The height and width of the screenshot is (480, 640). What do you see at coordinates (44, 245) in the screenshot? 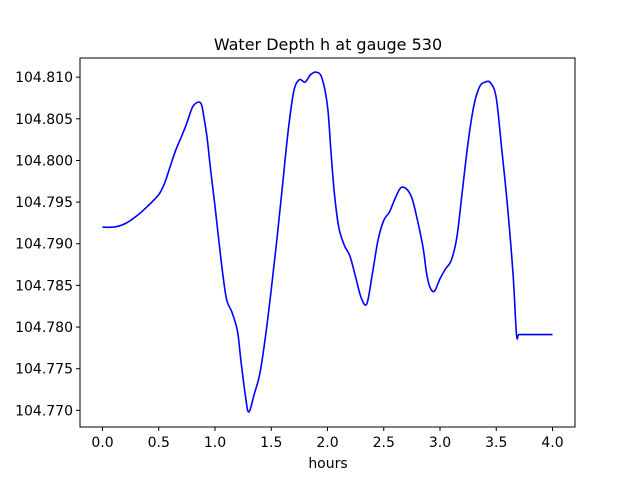
I see `y-tick-label: 104.790` at bounding box center [44, 245].